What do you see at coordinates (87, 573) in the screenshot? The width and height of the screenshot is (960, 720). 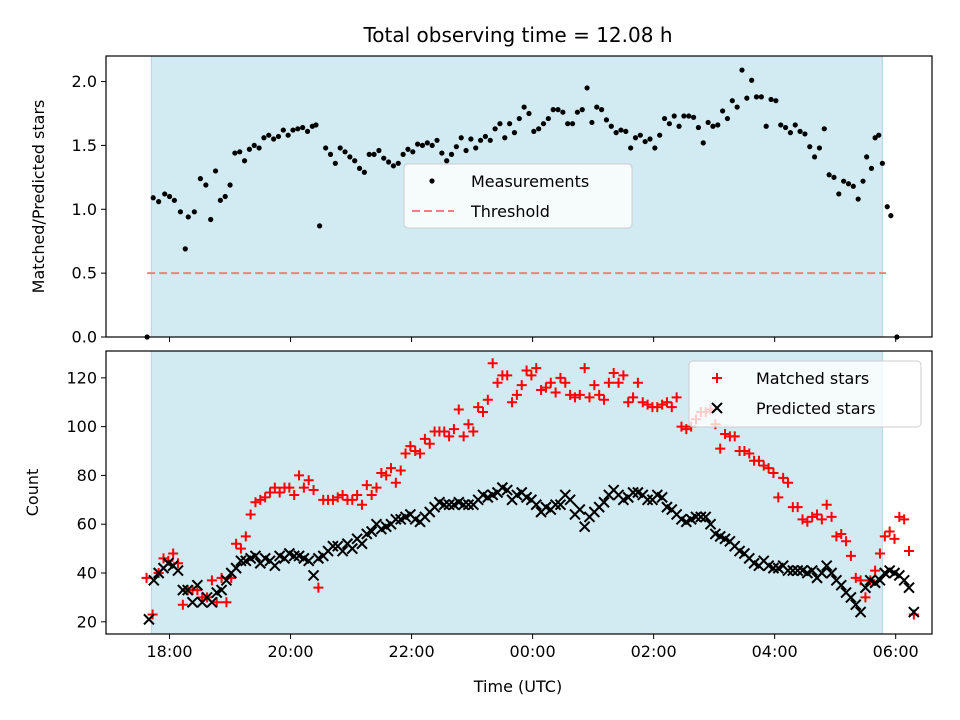 I see `y-tick-label: 40` at bounding box center [87, 573].